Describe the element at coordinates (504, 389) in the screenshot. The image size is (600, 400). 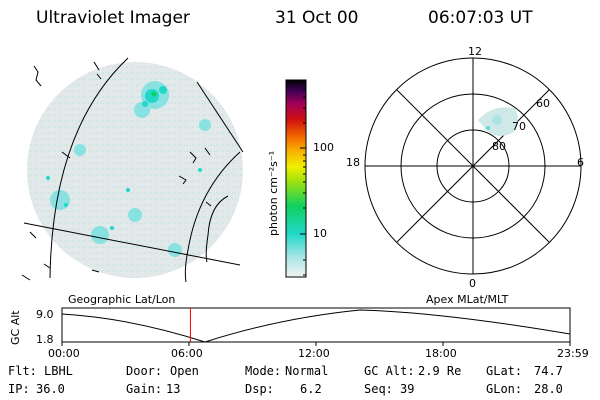
I see `glon-label: GLon:` at that location.